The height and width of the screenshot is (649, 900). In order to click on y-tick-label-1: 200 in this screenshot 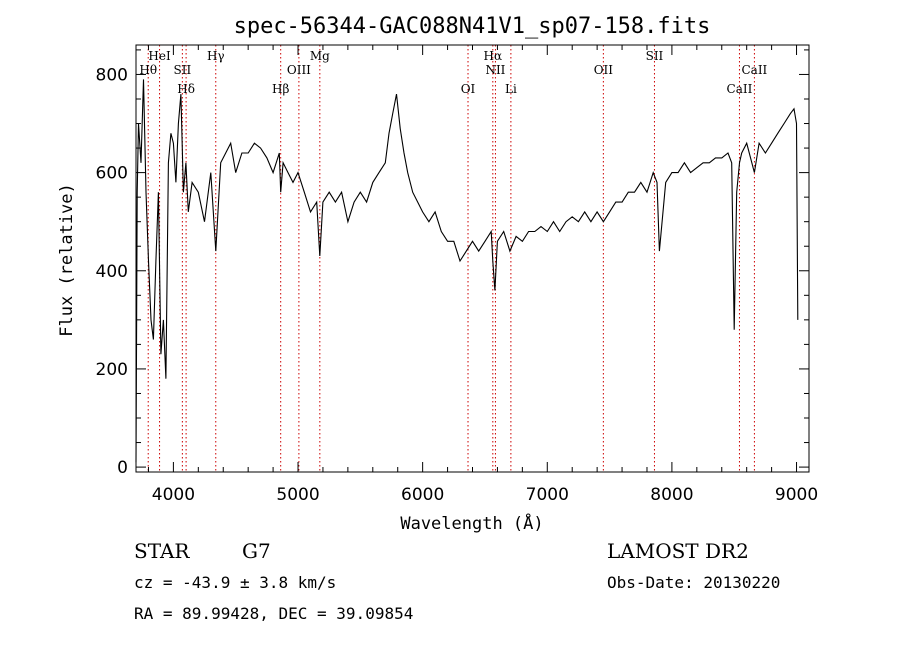, I will do `click(112, 370)`.